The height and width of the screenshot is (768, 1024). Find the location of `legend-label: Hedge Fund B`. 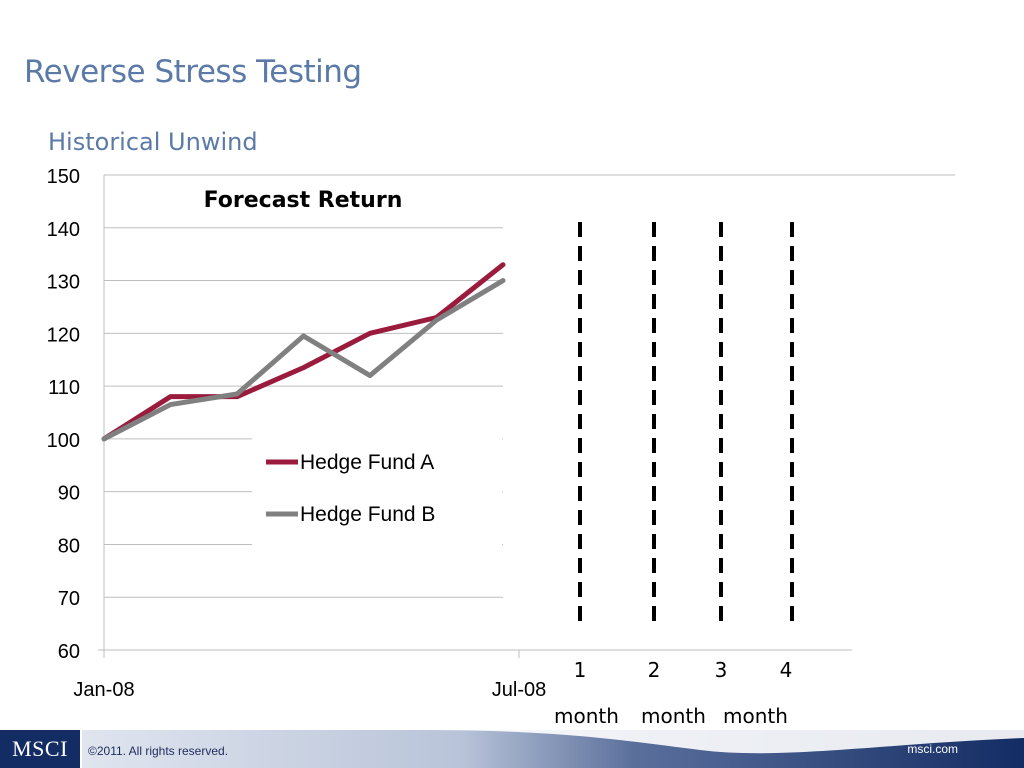

legend-label: Hedge Fund B is located at coordinates (367, 514).